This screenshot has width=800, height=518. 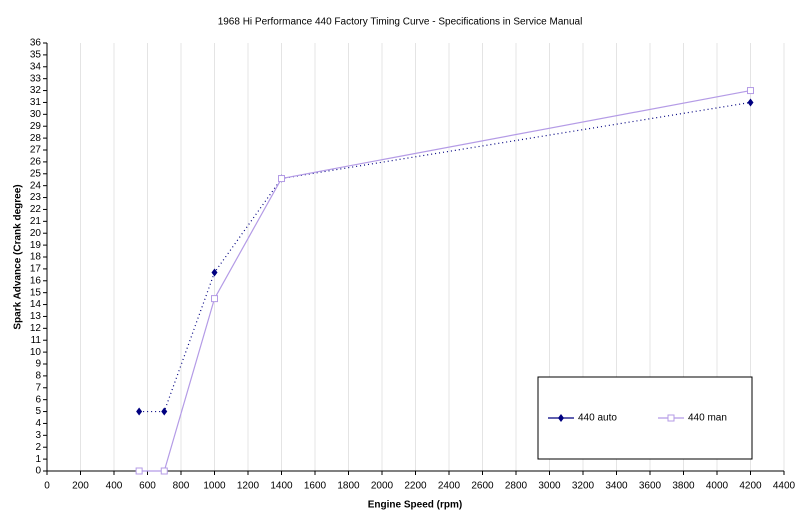 I want to click on x-tick-label: 3200, so click(x=583, y=486).